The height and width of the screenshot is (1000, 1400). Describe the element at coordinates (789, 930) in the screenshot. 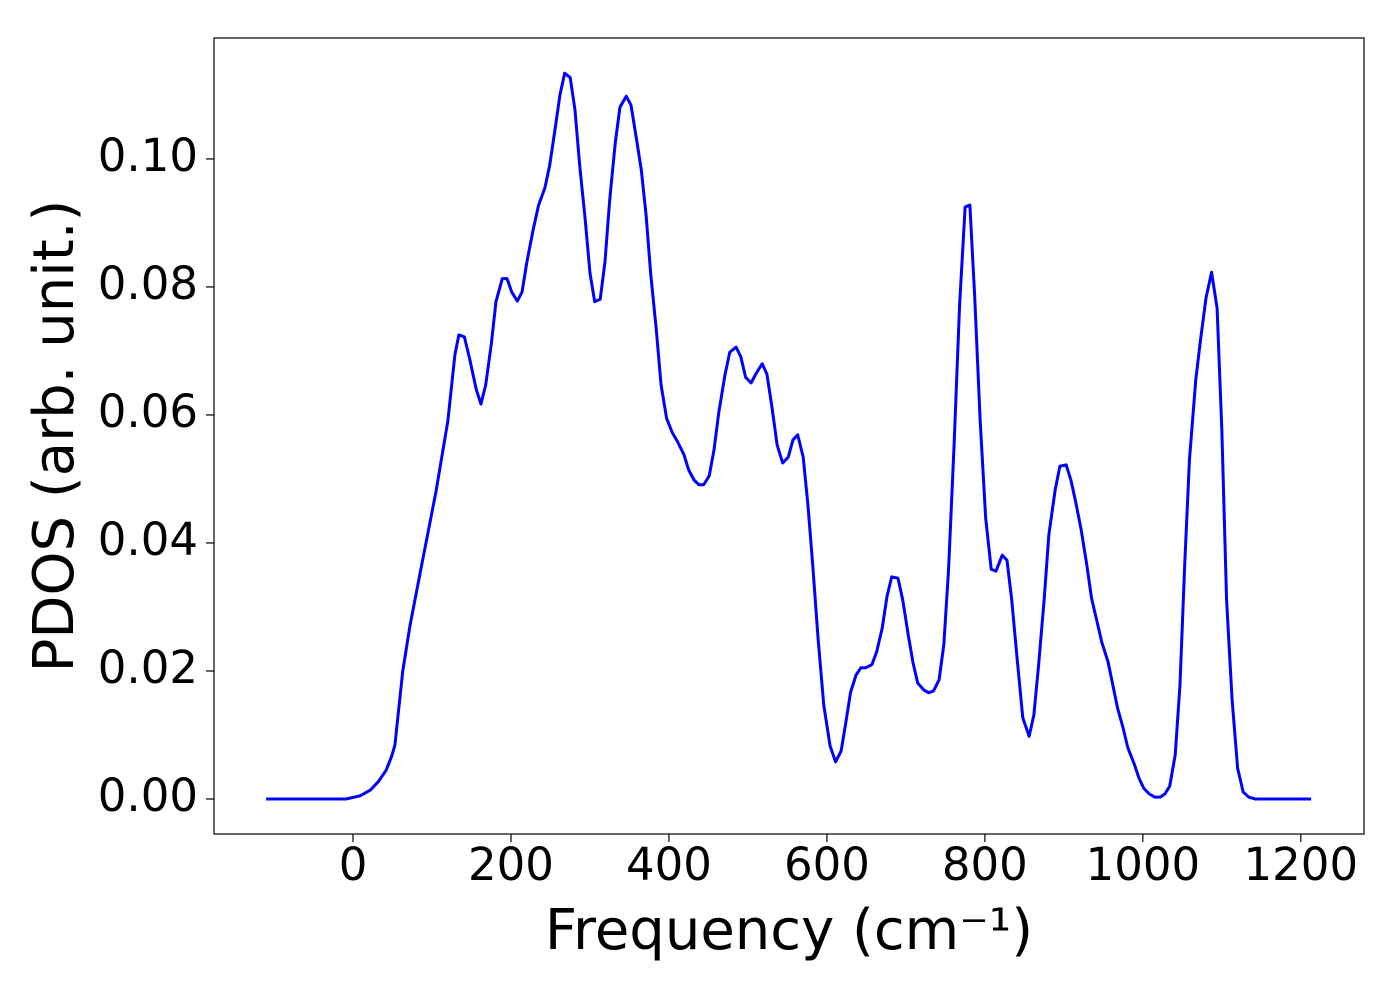

I see `x-axis-label: Frequency (cm⁻¹)` at that location.